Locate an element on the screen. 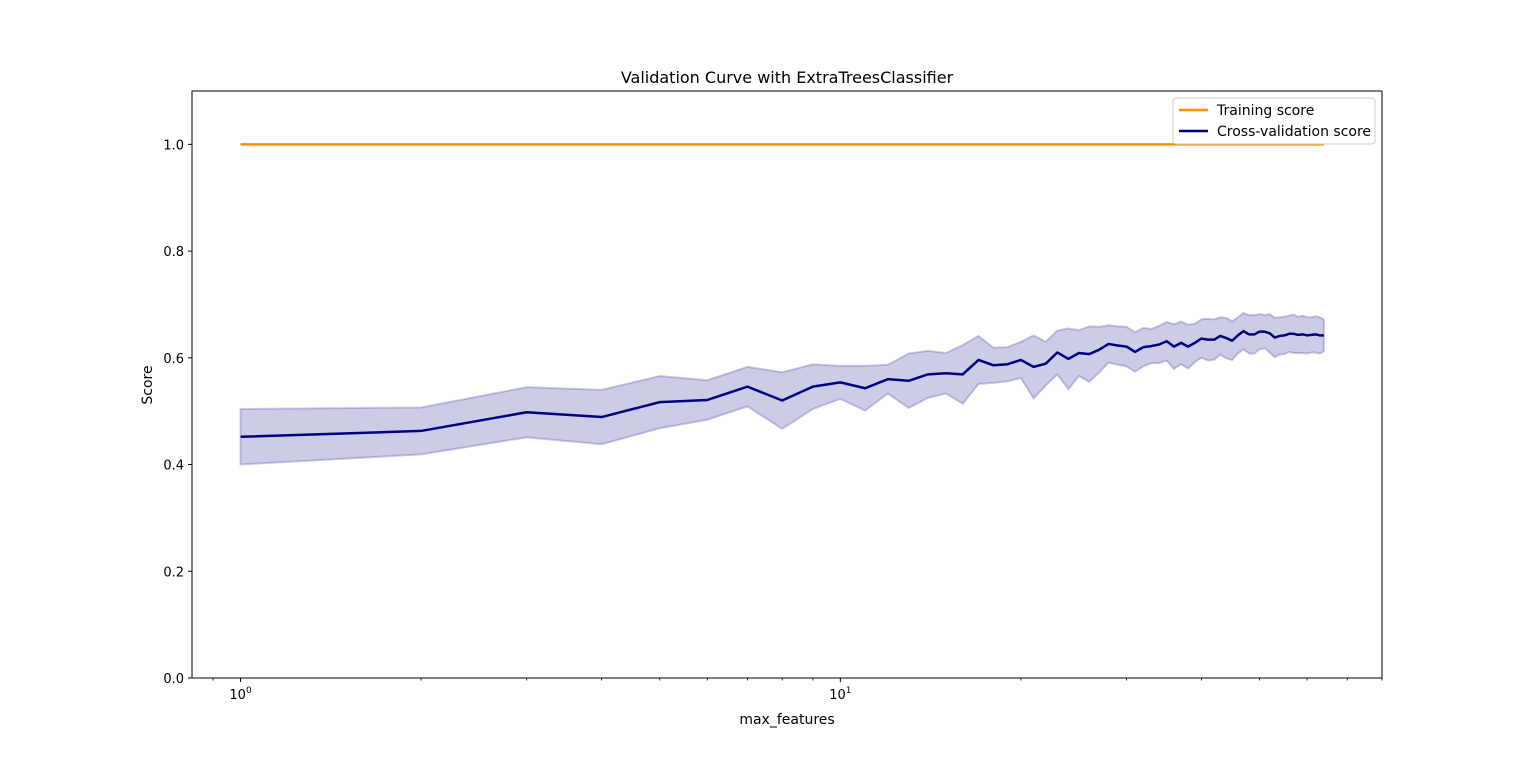 The image size is (1536, 762). y-tick-label: 1.0 is located at coordinates (173, 145).